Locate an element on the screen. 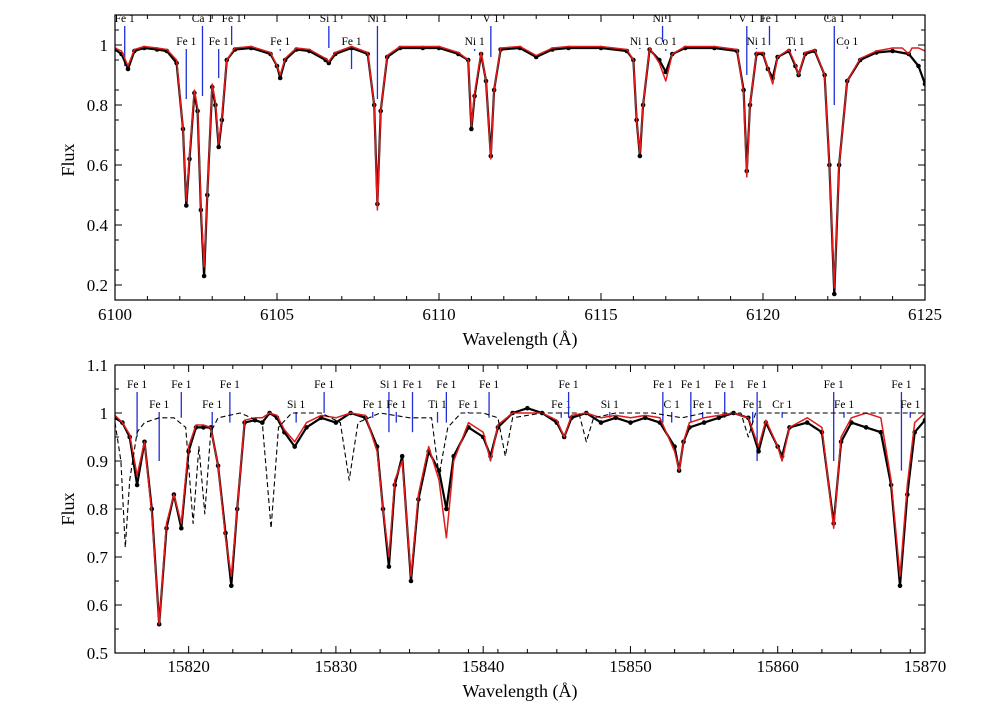 Image resolution: width=1002 pixels, height=709 pixels. y-tick-label: 0.2 is located at coordinates (97, 285).